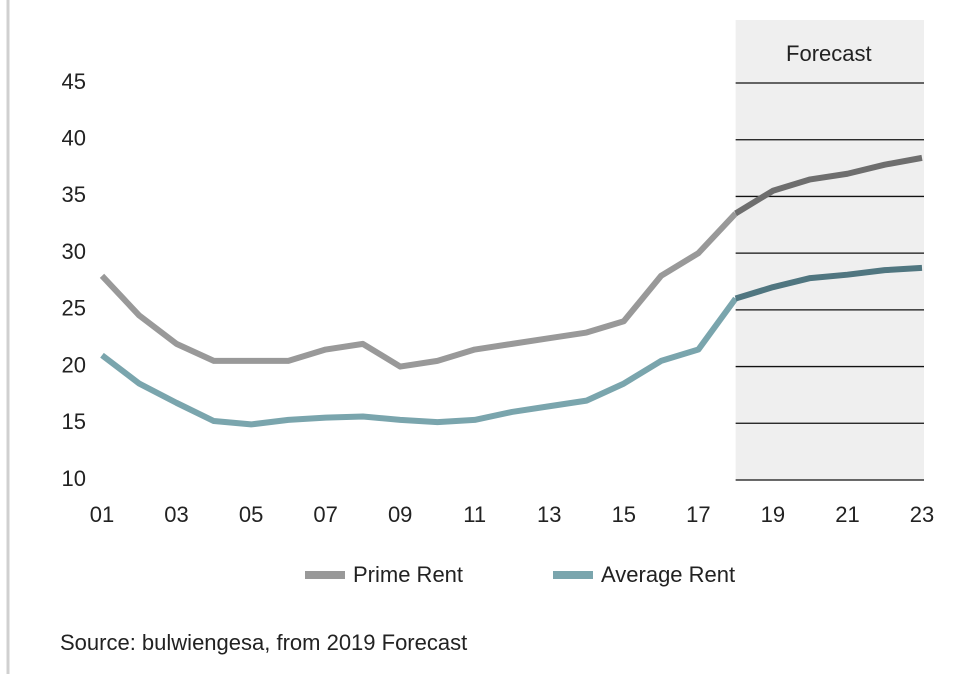  What do you see at coordinates (74, 478) in the screenshot?
I see `y-tick-label: 10` at bounding box center [74, 478].